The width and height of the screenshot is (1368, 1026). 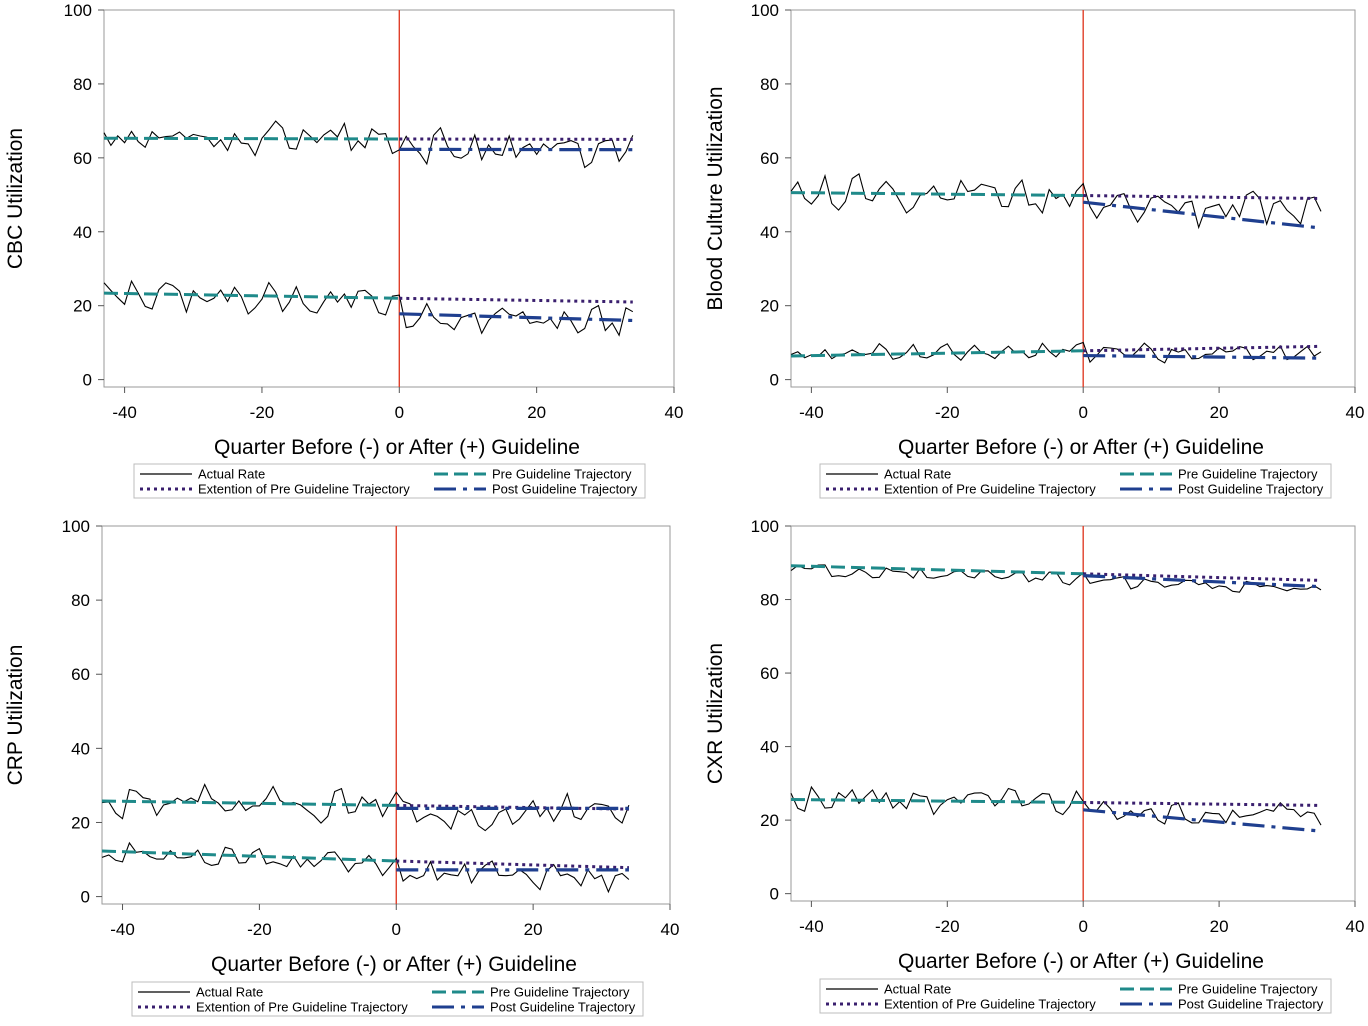 What do you see at coordinates (715, 198) in the screenshot?
I see `y-axis-title: Blood Culture Utilization` at bounding box center [715, 198].